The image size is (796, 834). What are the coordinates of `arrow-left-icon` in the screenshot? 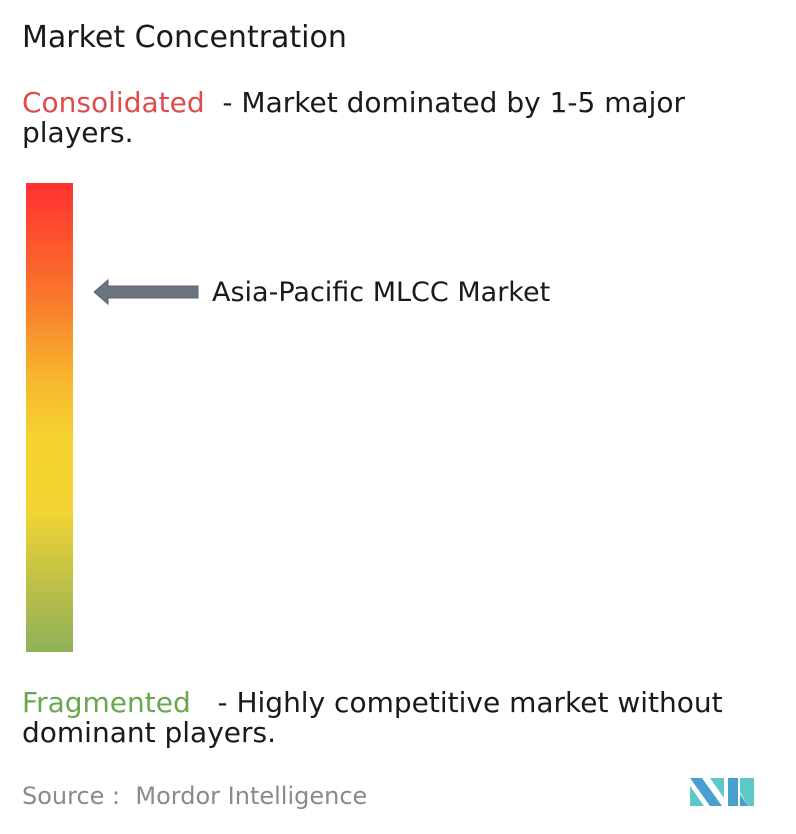 It's located at (146, 292).